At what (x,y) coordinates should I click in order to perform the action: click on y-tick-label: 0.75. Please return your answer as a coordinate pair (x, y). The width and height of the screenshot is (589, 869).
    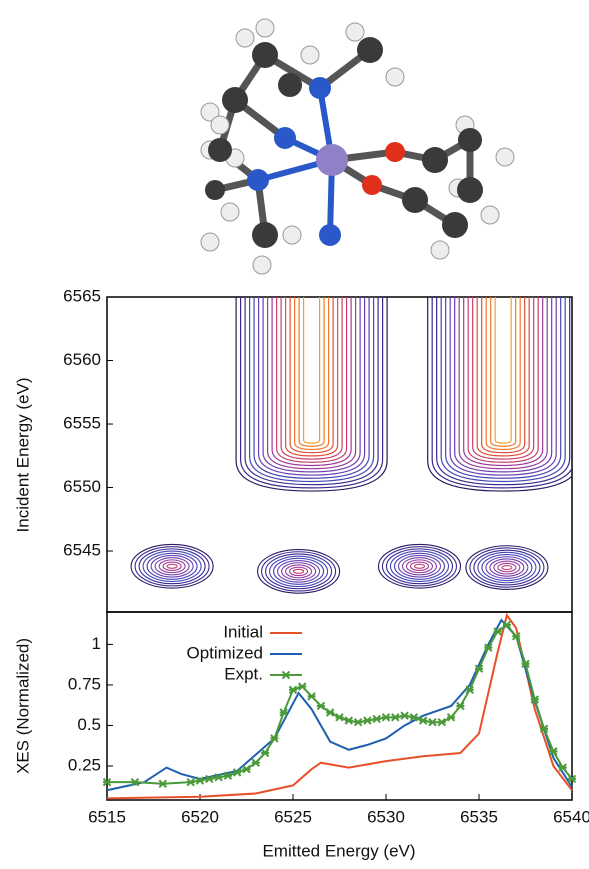
    Looking at the image, I should click on (84, 683).